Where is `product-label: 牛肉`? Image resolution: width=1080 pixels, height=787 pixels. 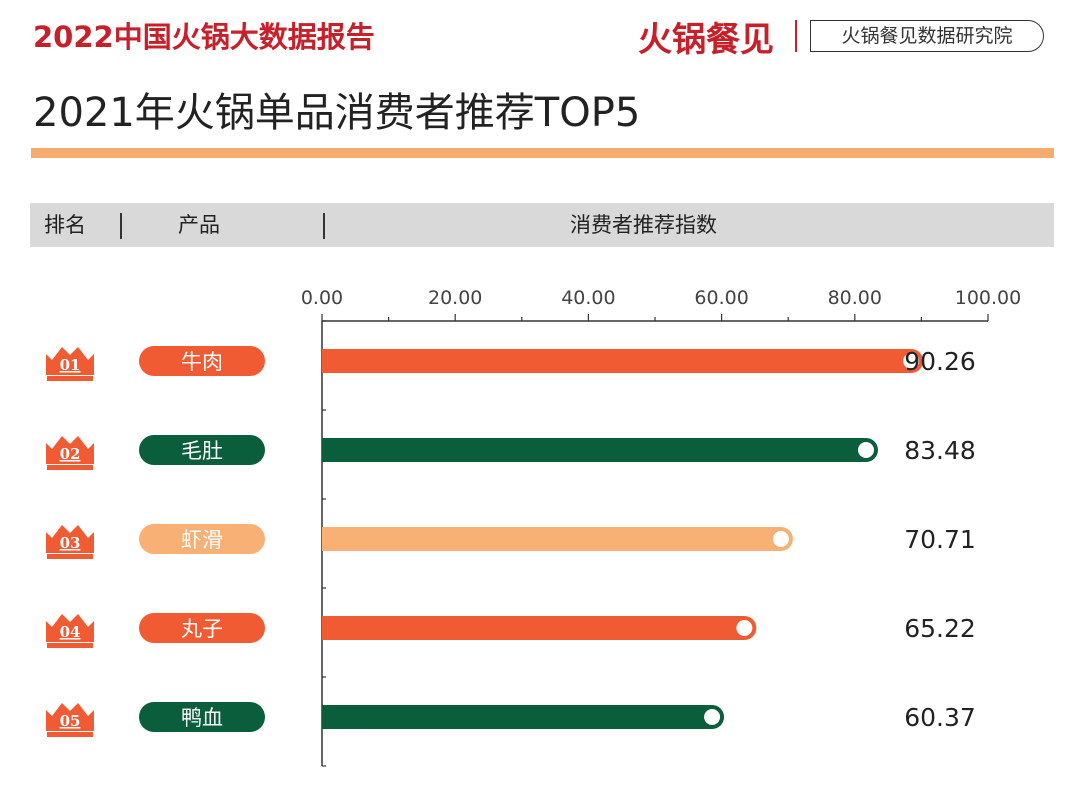 product-label: 牛肉 is located at coordinates (202, 362).